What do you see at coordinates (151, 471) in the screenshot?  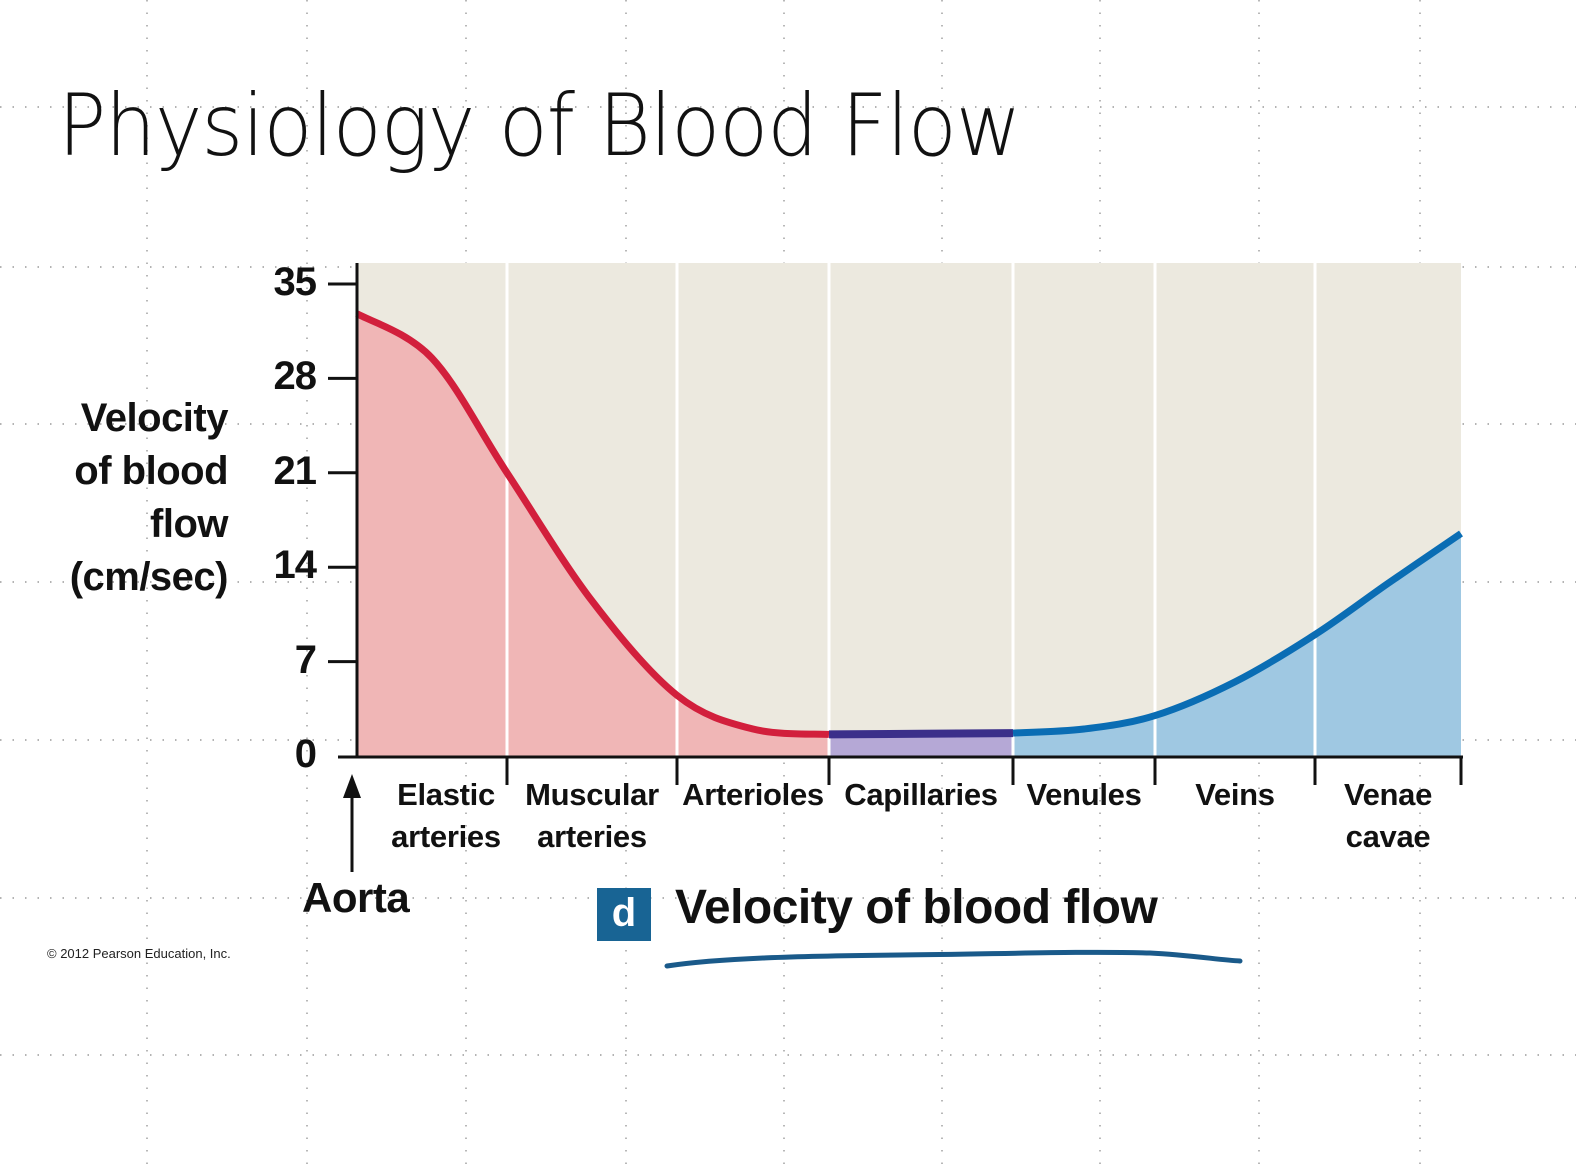 I see `y-axis-label-line: of blood` at bounding box center [151, 471].